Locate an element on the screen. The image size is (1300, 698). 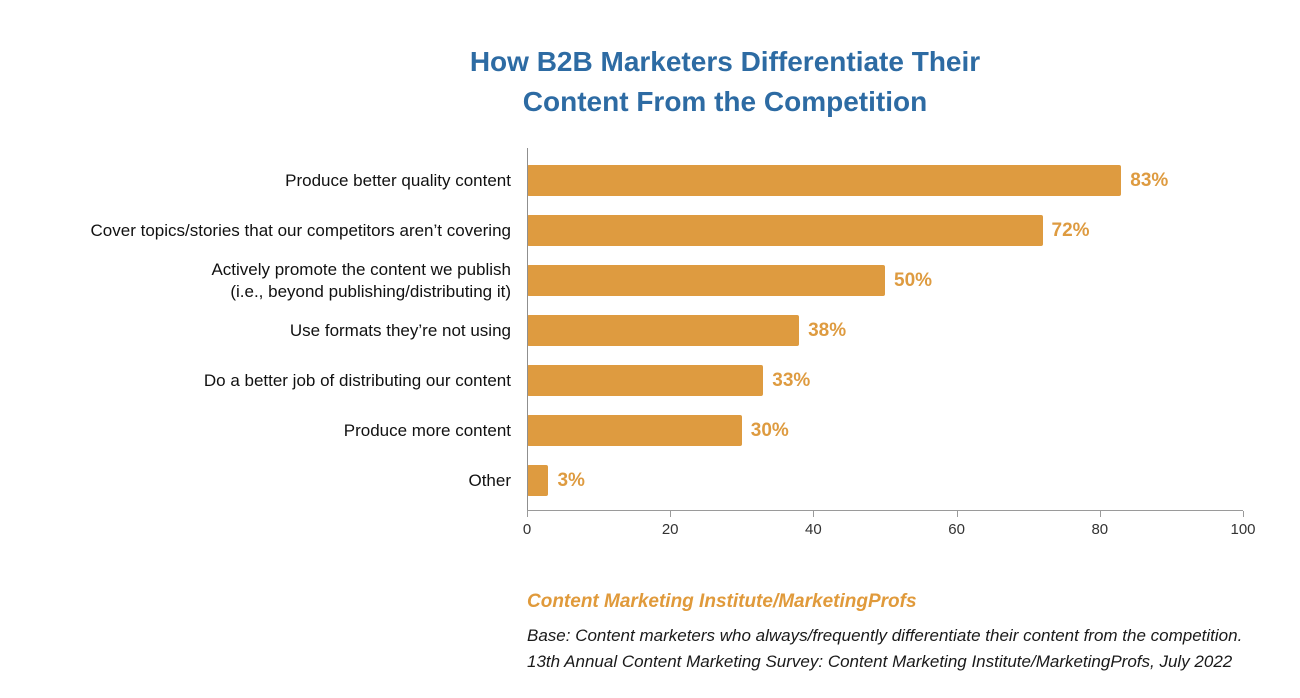
bar-track: 83% is located at coordinates (885, 180).